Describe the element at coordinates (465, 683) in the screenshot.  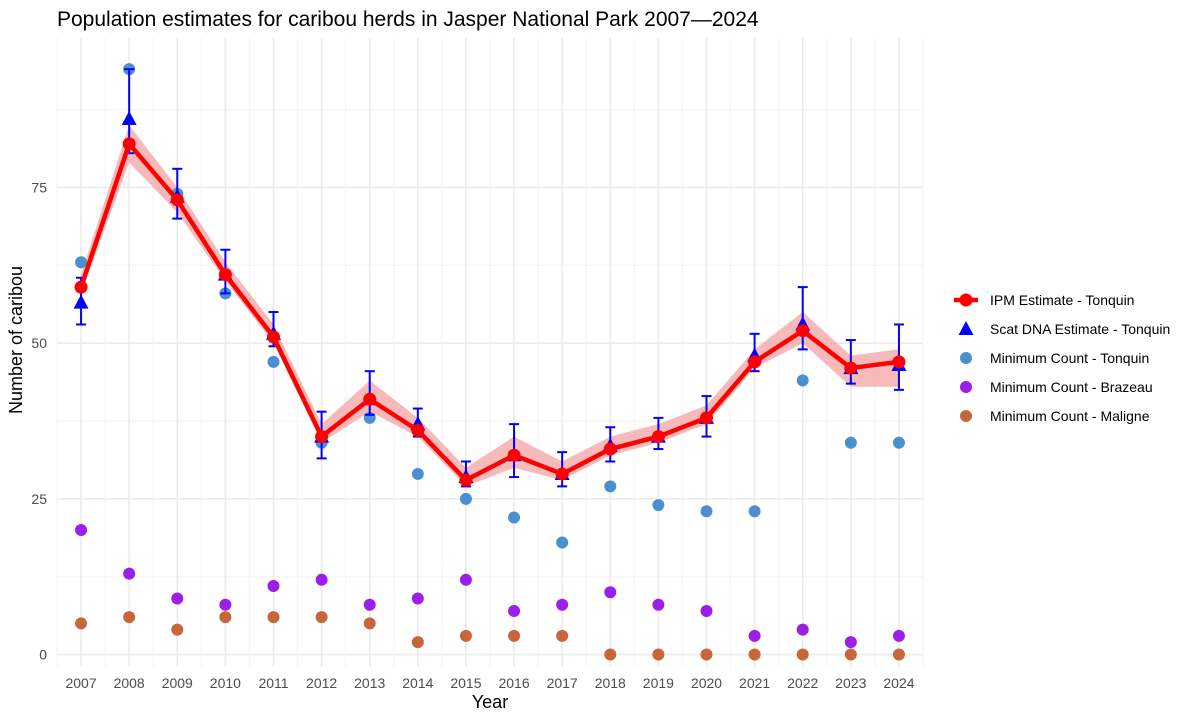
I see `x-tick-label: 2015` at that location.